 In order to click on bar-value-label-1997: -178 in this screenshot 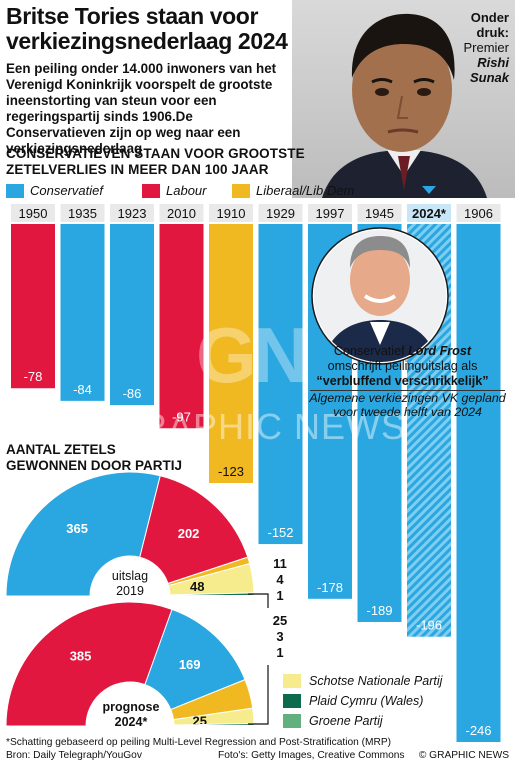, I will do `click(330, 587)`.